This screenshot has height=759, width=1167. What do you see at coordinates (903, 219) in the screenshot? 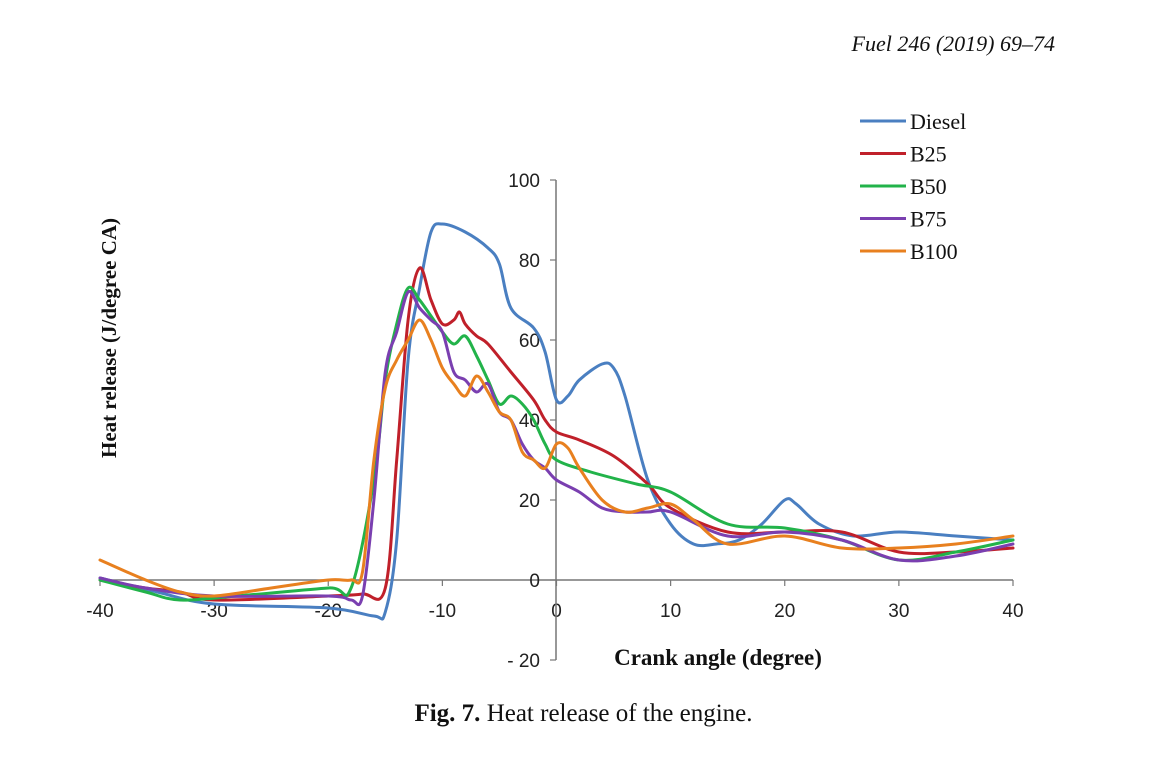
I see `legend-item-b75: B75` at bounding box center [903, 219].